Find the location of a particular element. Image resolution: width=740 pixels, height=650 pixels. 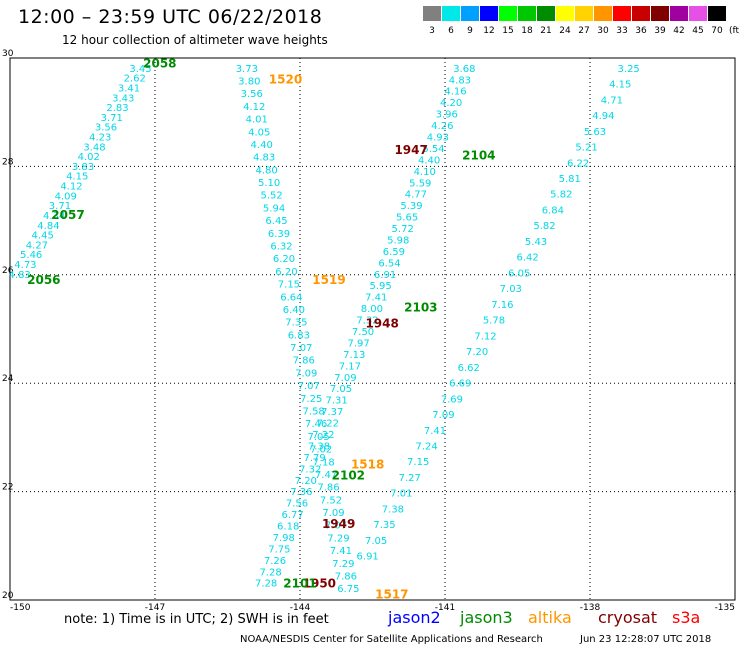

wave-height-value: 5.39 is located at coordinates (411, 206).